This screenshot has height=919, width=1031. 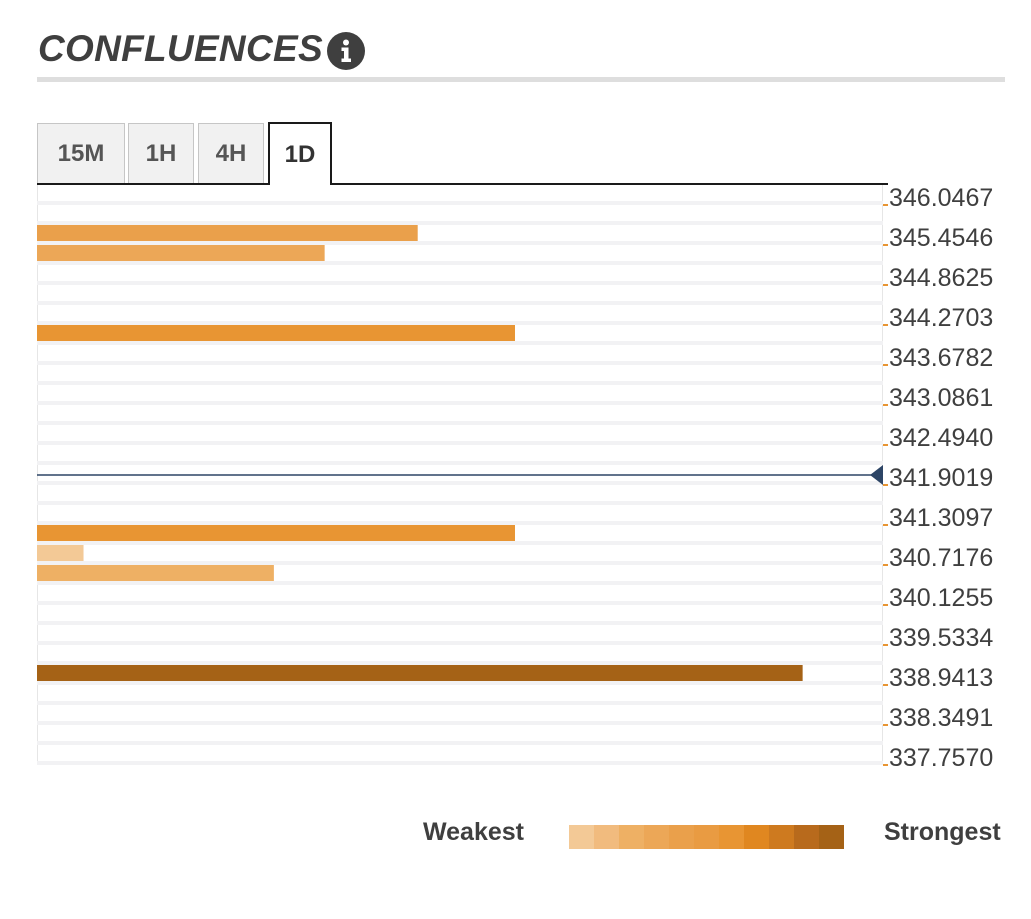 What do you see at coordinates (473, 832) in the screenshot?
I see `legend-weakest-label: Weakest` at bounding box center [473, 832].